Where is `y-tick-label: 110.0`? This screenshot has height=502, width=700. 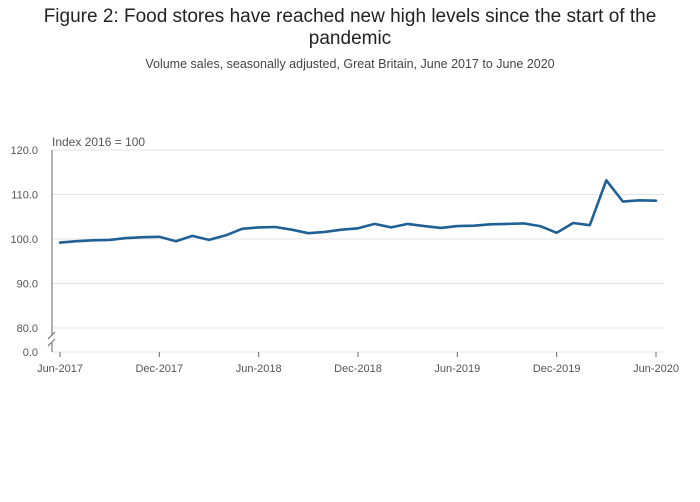
y-tick-label: 110.0 is located at coordinates (24, 196).